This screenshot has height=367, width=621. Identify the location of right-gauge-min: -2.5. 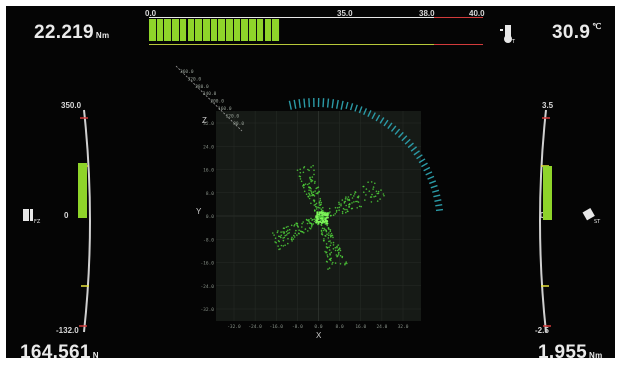
(542, 330).